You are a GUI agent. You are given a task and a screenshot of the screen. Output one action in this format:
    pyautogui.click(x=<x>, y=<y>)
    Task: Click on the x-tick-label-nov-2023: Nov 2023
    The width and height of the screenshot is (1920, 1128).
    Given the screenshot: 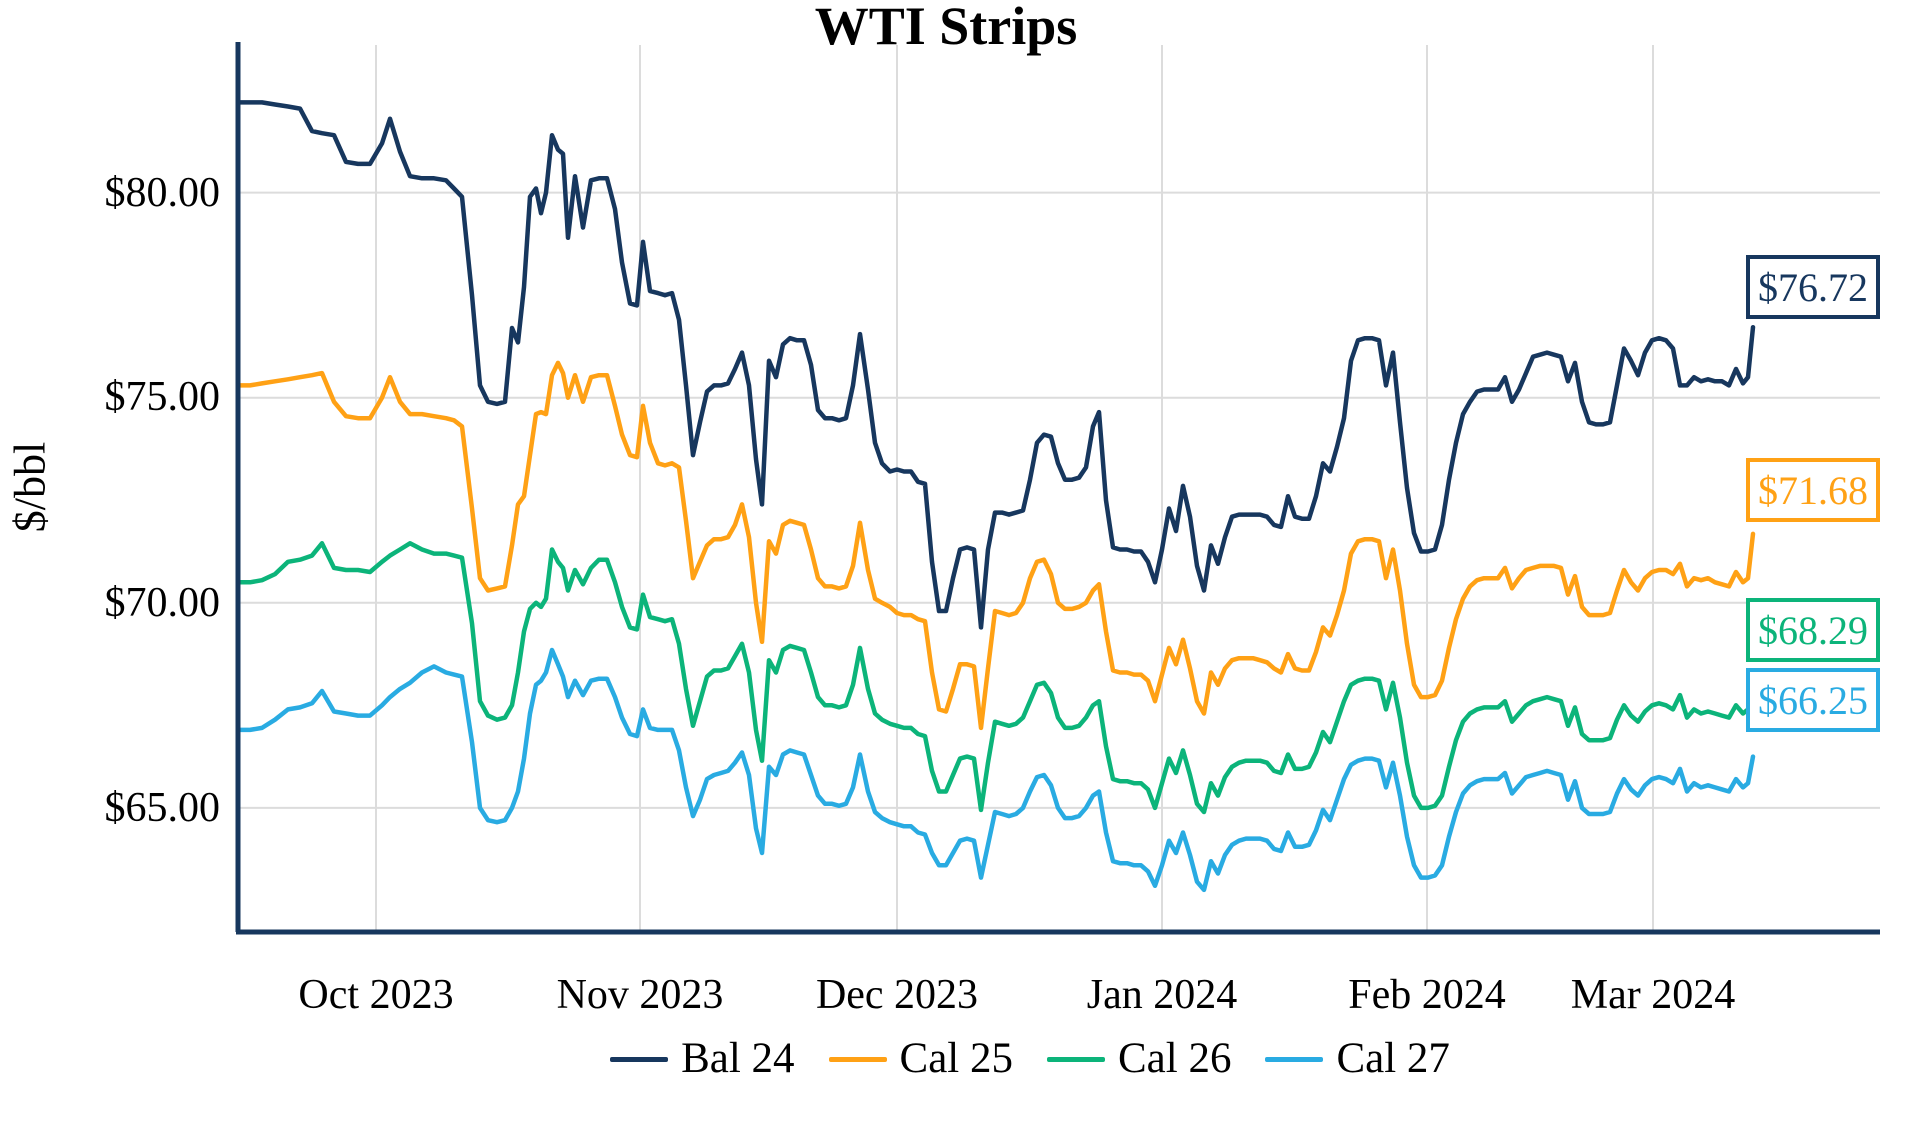 What is the action you would take?
    pyautogui.click(x=640, y=995)
    